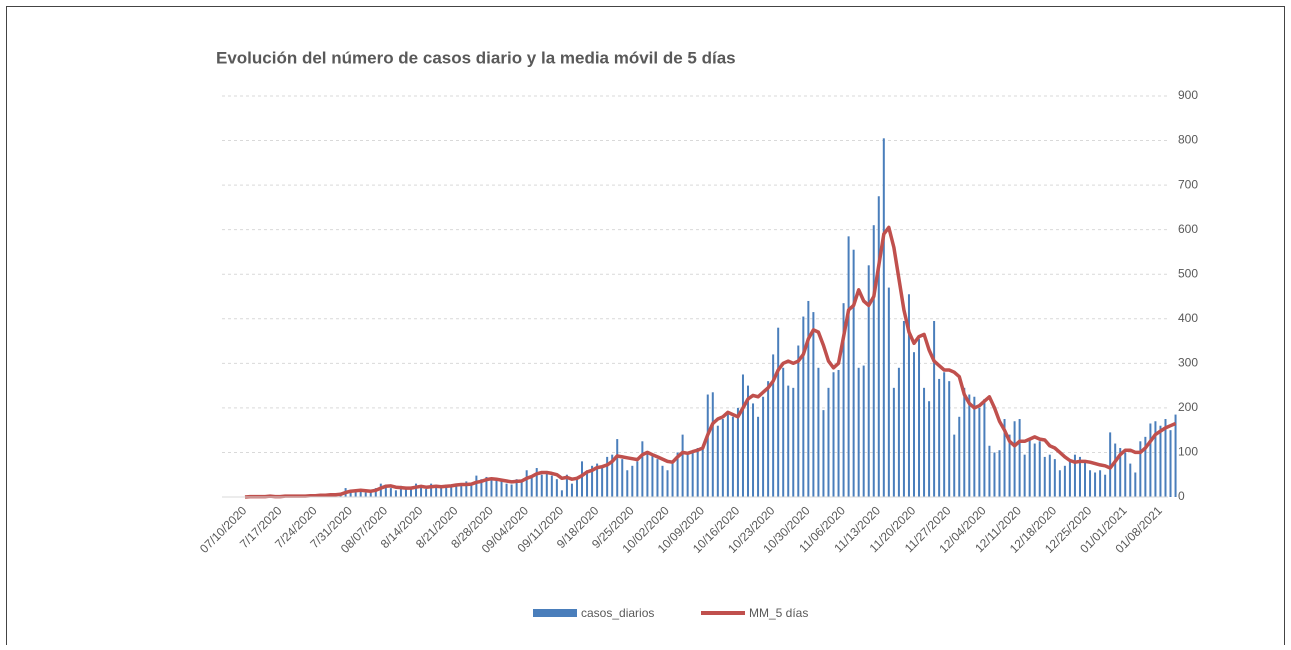 The image size is (1291, 650). I want to click on y-tick-label: 700, so click(1188, 184).